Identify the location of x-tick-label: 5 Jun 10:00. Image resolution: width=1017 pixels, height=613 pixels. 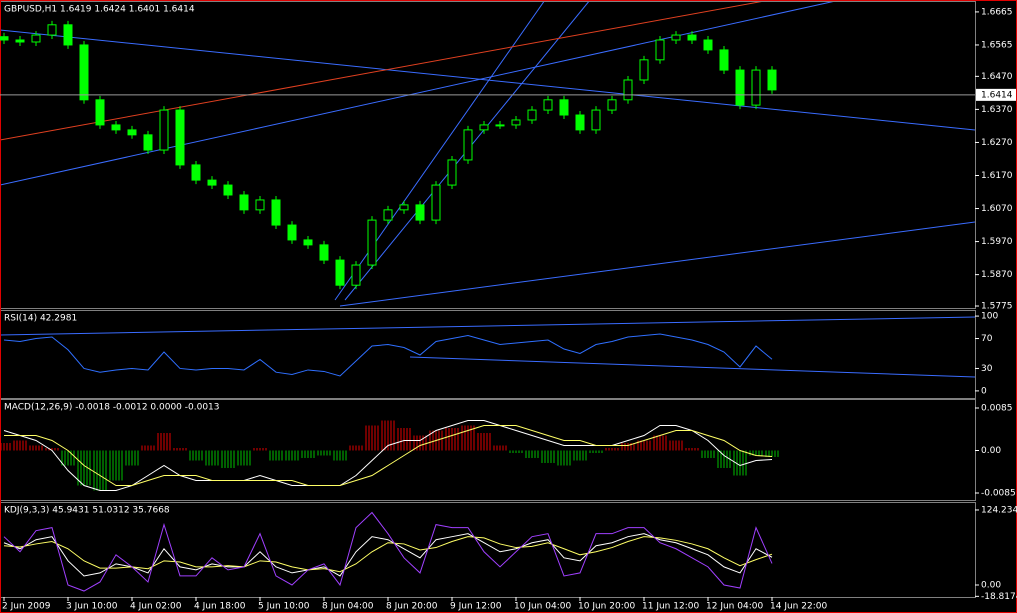
(284, 607).